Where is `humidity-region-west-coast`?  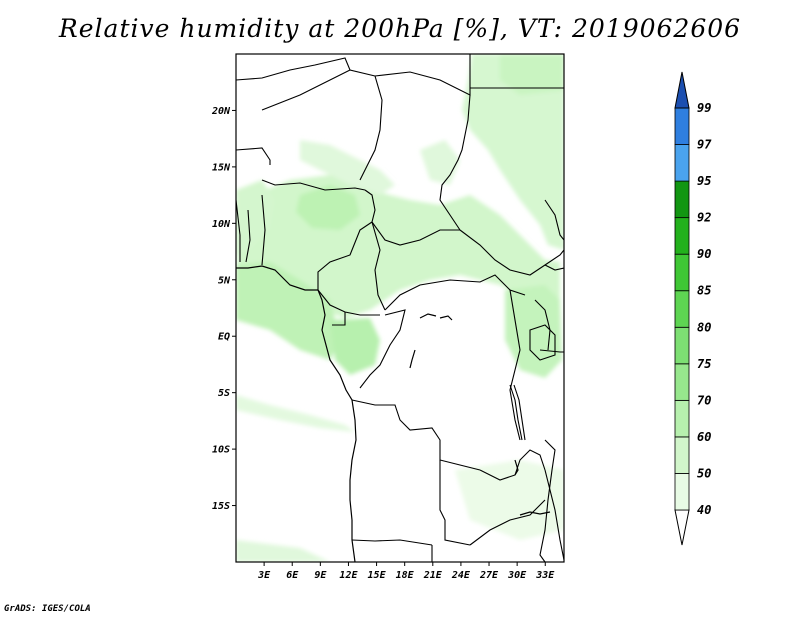 humidity-region-west-coast is located at coordinates (288, 311).